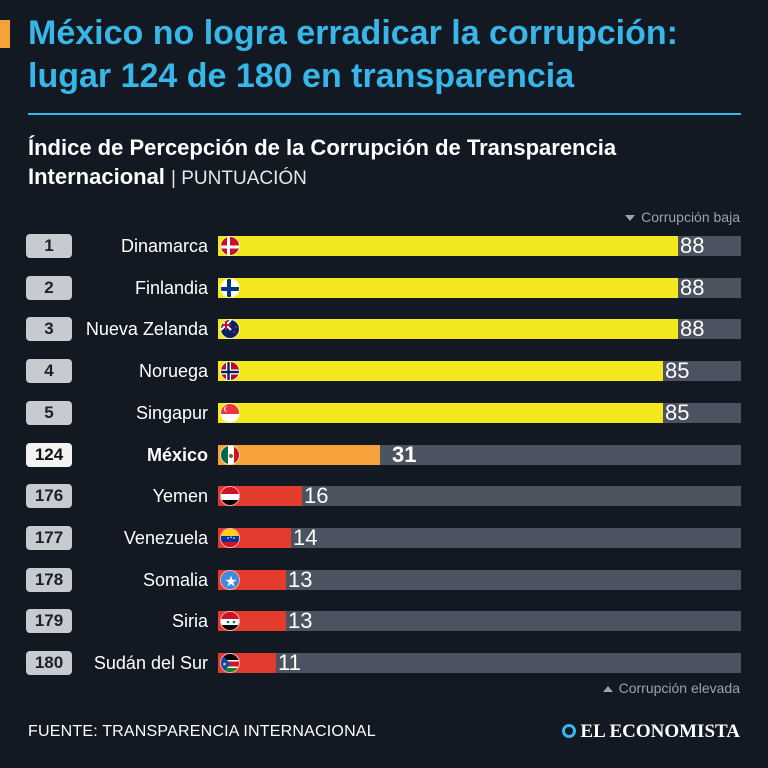  I want to click on value-label: 14, so click(305, 537).